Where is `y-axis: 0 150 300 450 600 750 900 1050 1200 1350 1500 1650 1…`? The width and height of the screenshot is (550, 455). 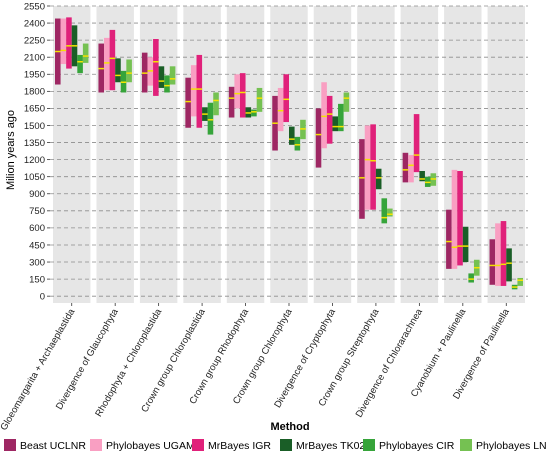 y-axis: 0 150 300 450 600 750 900 1050 1200 1350 1500 1650 1… is located at coordinates (37, 151).